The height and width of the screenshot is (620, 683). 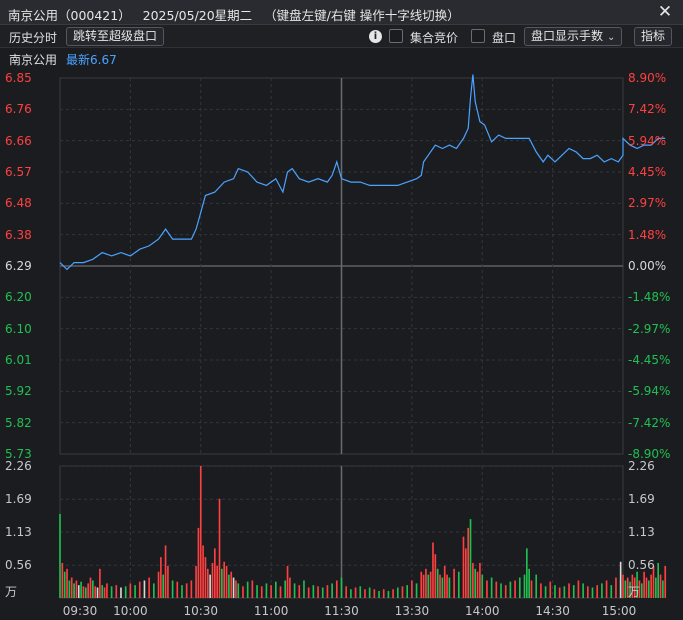 I want to click on time-tick-label: 13:30, so click(x=412, y=611).